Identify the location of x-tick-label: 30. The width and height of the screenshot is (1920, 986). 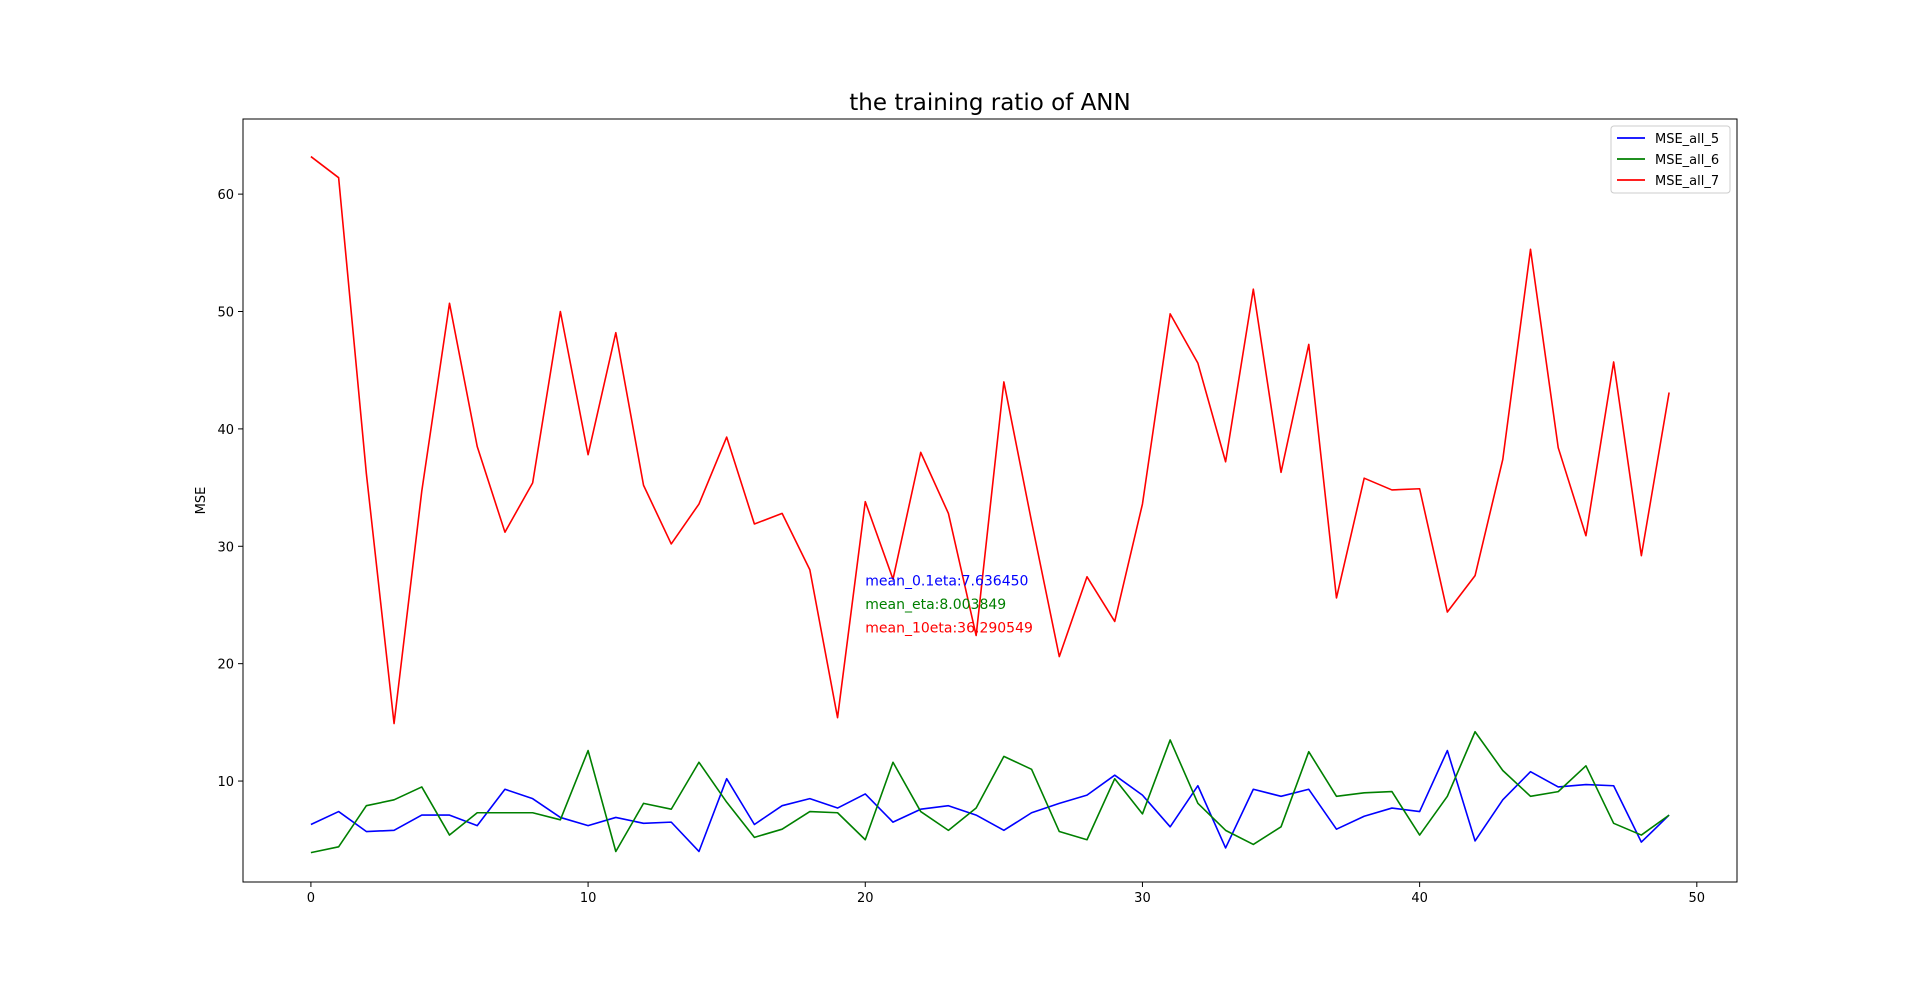
(1142, 898).